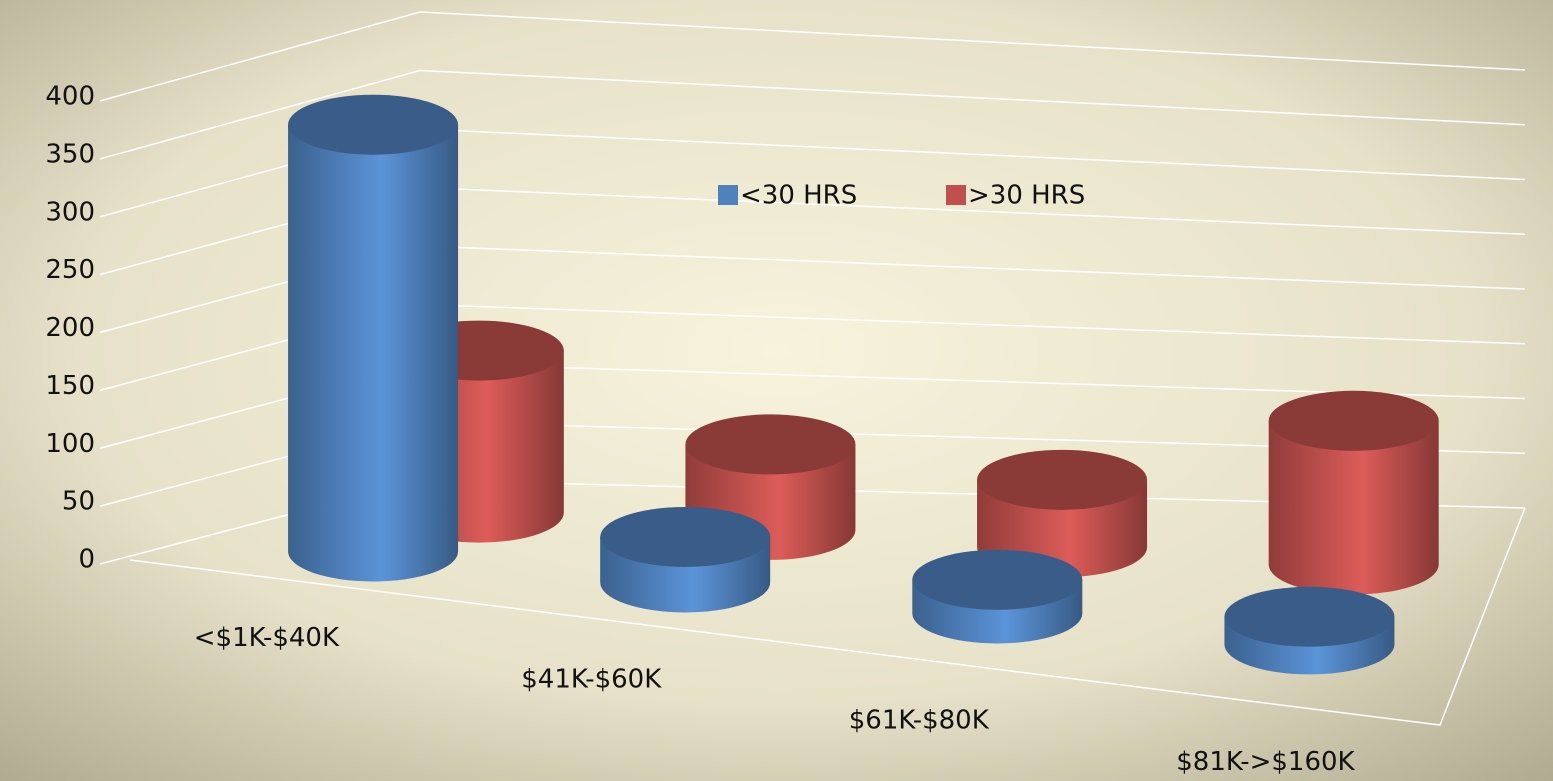 This screenshot has width=1553, height=781. Describe the element at coordinates (267, 638) in the screenshot. I see `x-tick-label: <$1K-$40K` at that location.